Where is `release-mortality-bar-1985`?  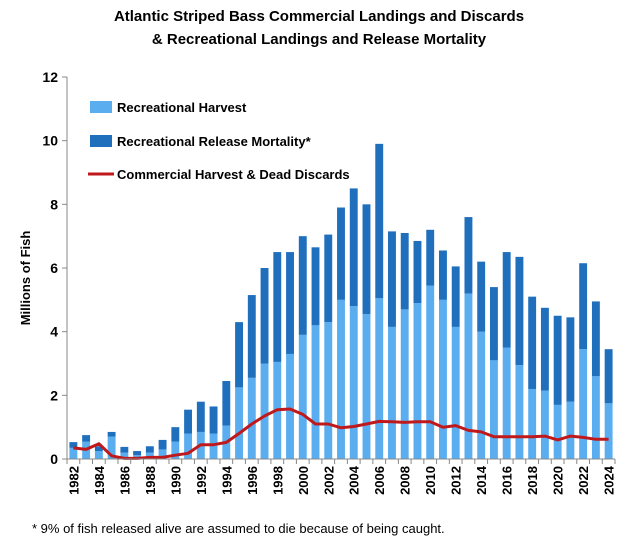
release-mortality-bar-1985 is located at coordinates (111, 434).